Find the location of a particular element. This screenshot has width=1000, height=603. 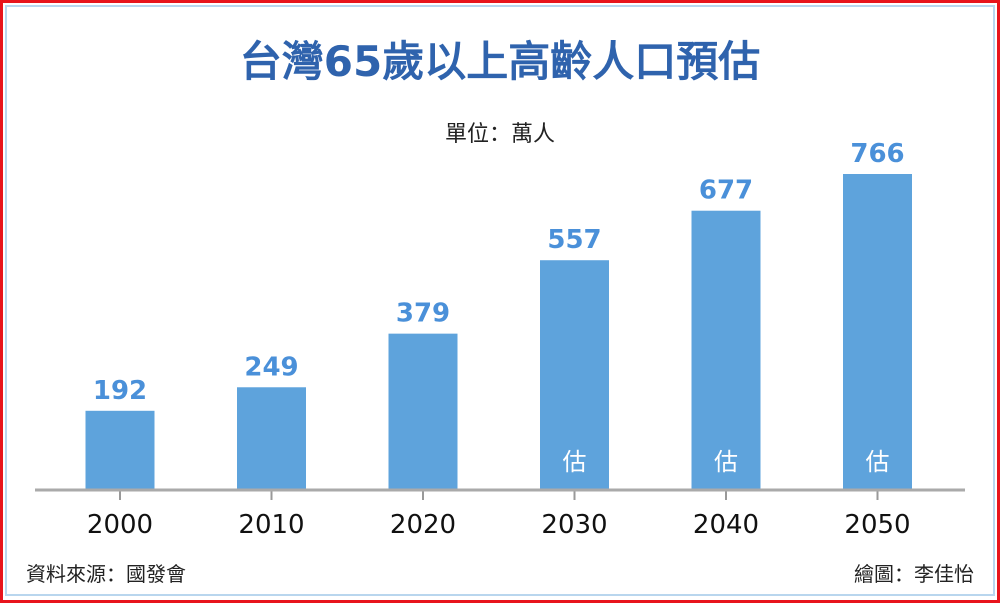

x-tick-label-2040: 2040 is located at coordinates (726, 525).